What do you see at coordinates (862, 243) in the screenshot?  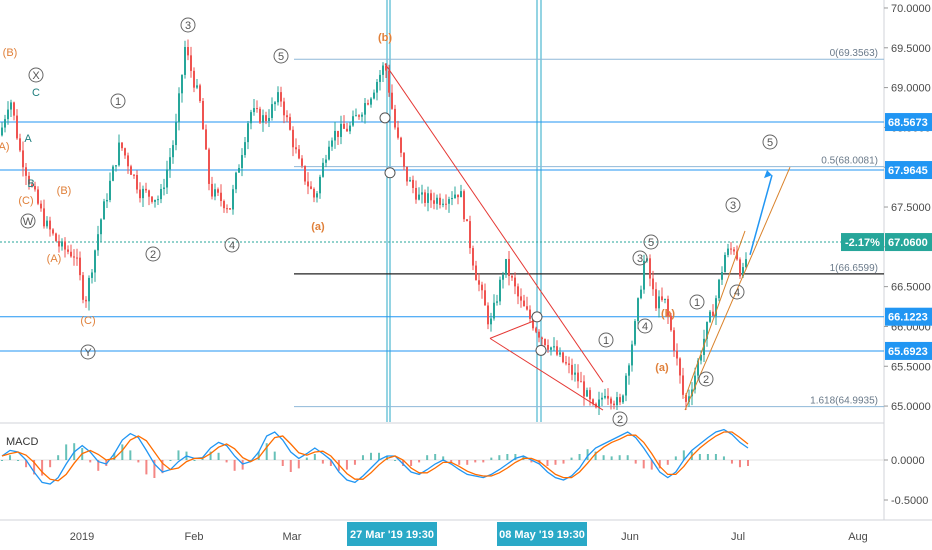 I see `change-badge-label: -2.17%` at bounding box center [862, 243].